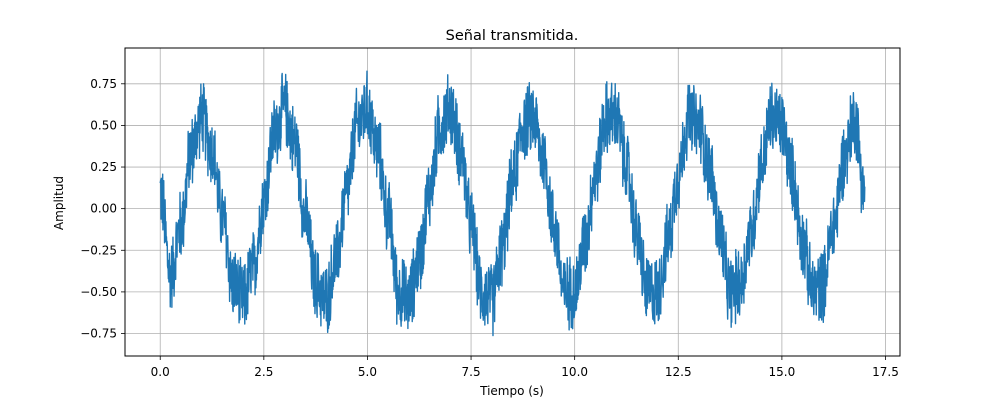 The width and height of the screenshot is (1000, 400). What do you see at coordinates (98, 250) in the screenshot?
I see `y-tick-label: −0.25` at bounding box center [98, 250].